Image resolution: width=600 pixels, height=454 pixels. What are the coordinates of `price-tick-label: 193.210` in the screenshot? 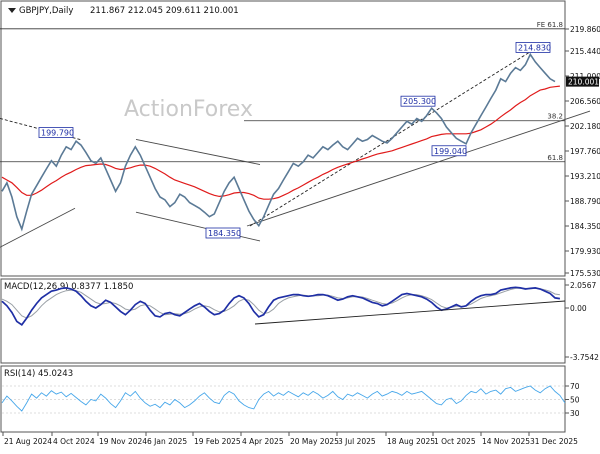 It's located at (585, 176).